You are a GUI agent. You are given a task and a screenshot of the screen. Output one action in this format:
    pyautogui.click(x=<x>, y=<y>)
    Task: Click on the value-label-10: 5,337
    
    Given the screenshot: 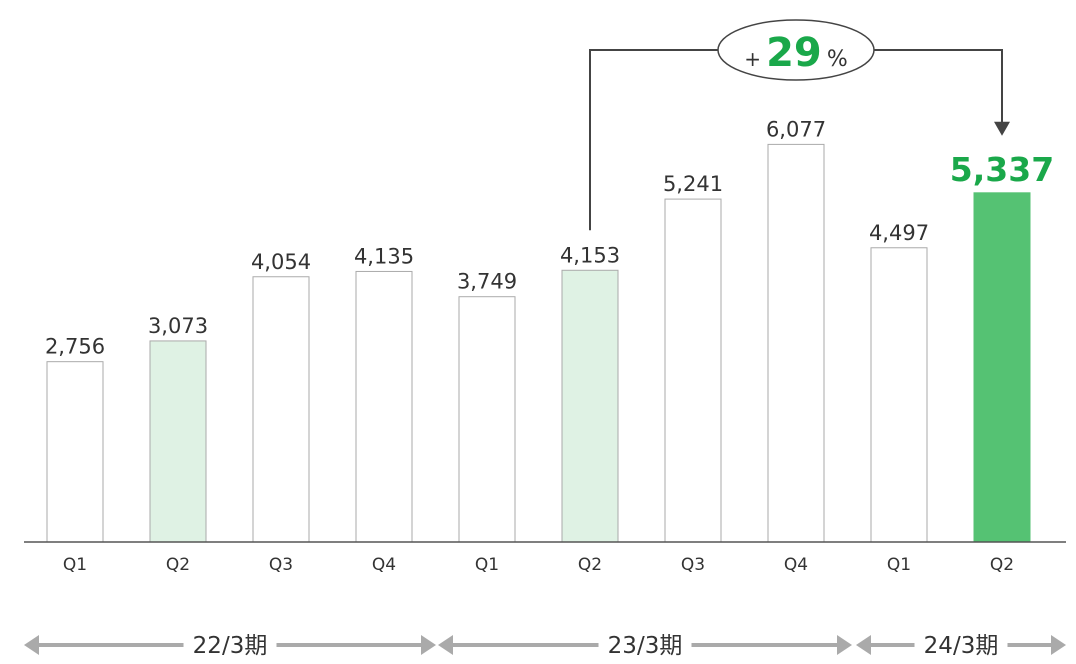 What is the action you would take?
    pyautogui.click(x=1002, y=169)
    